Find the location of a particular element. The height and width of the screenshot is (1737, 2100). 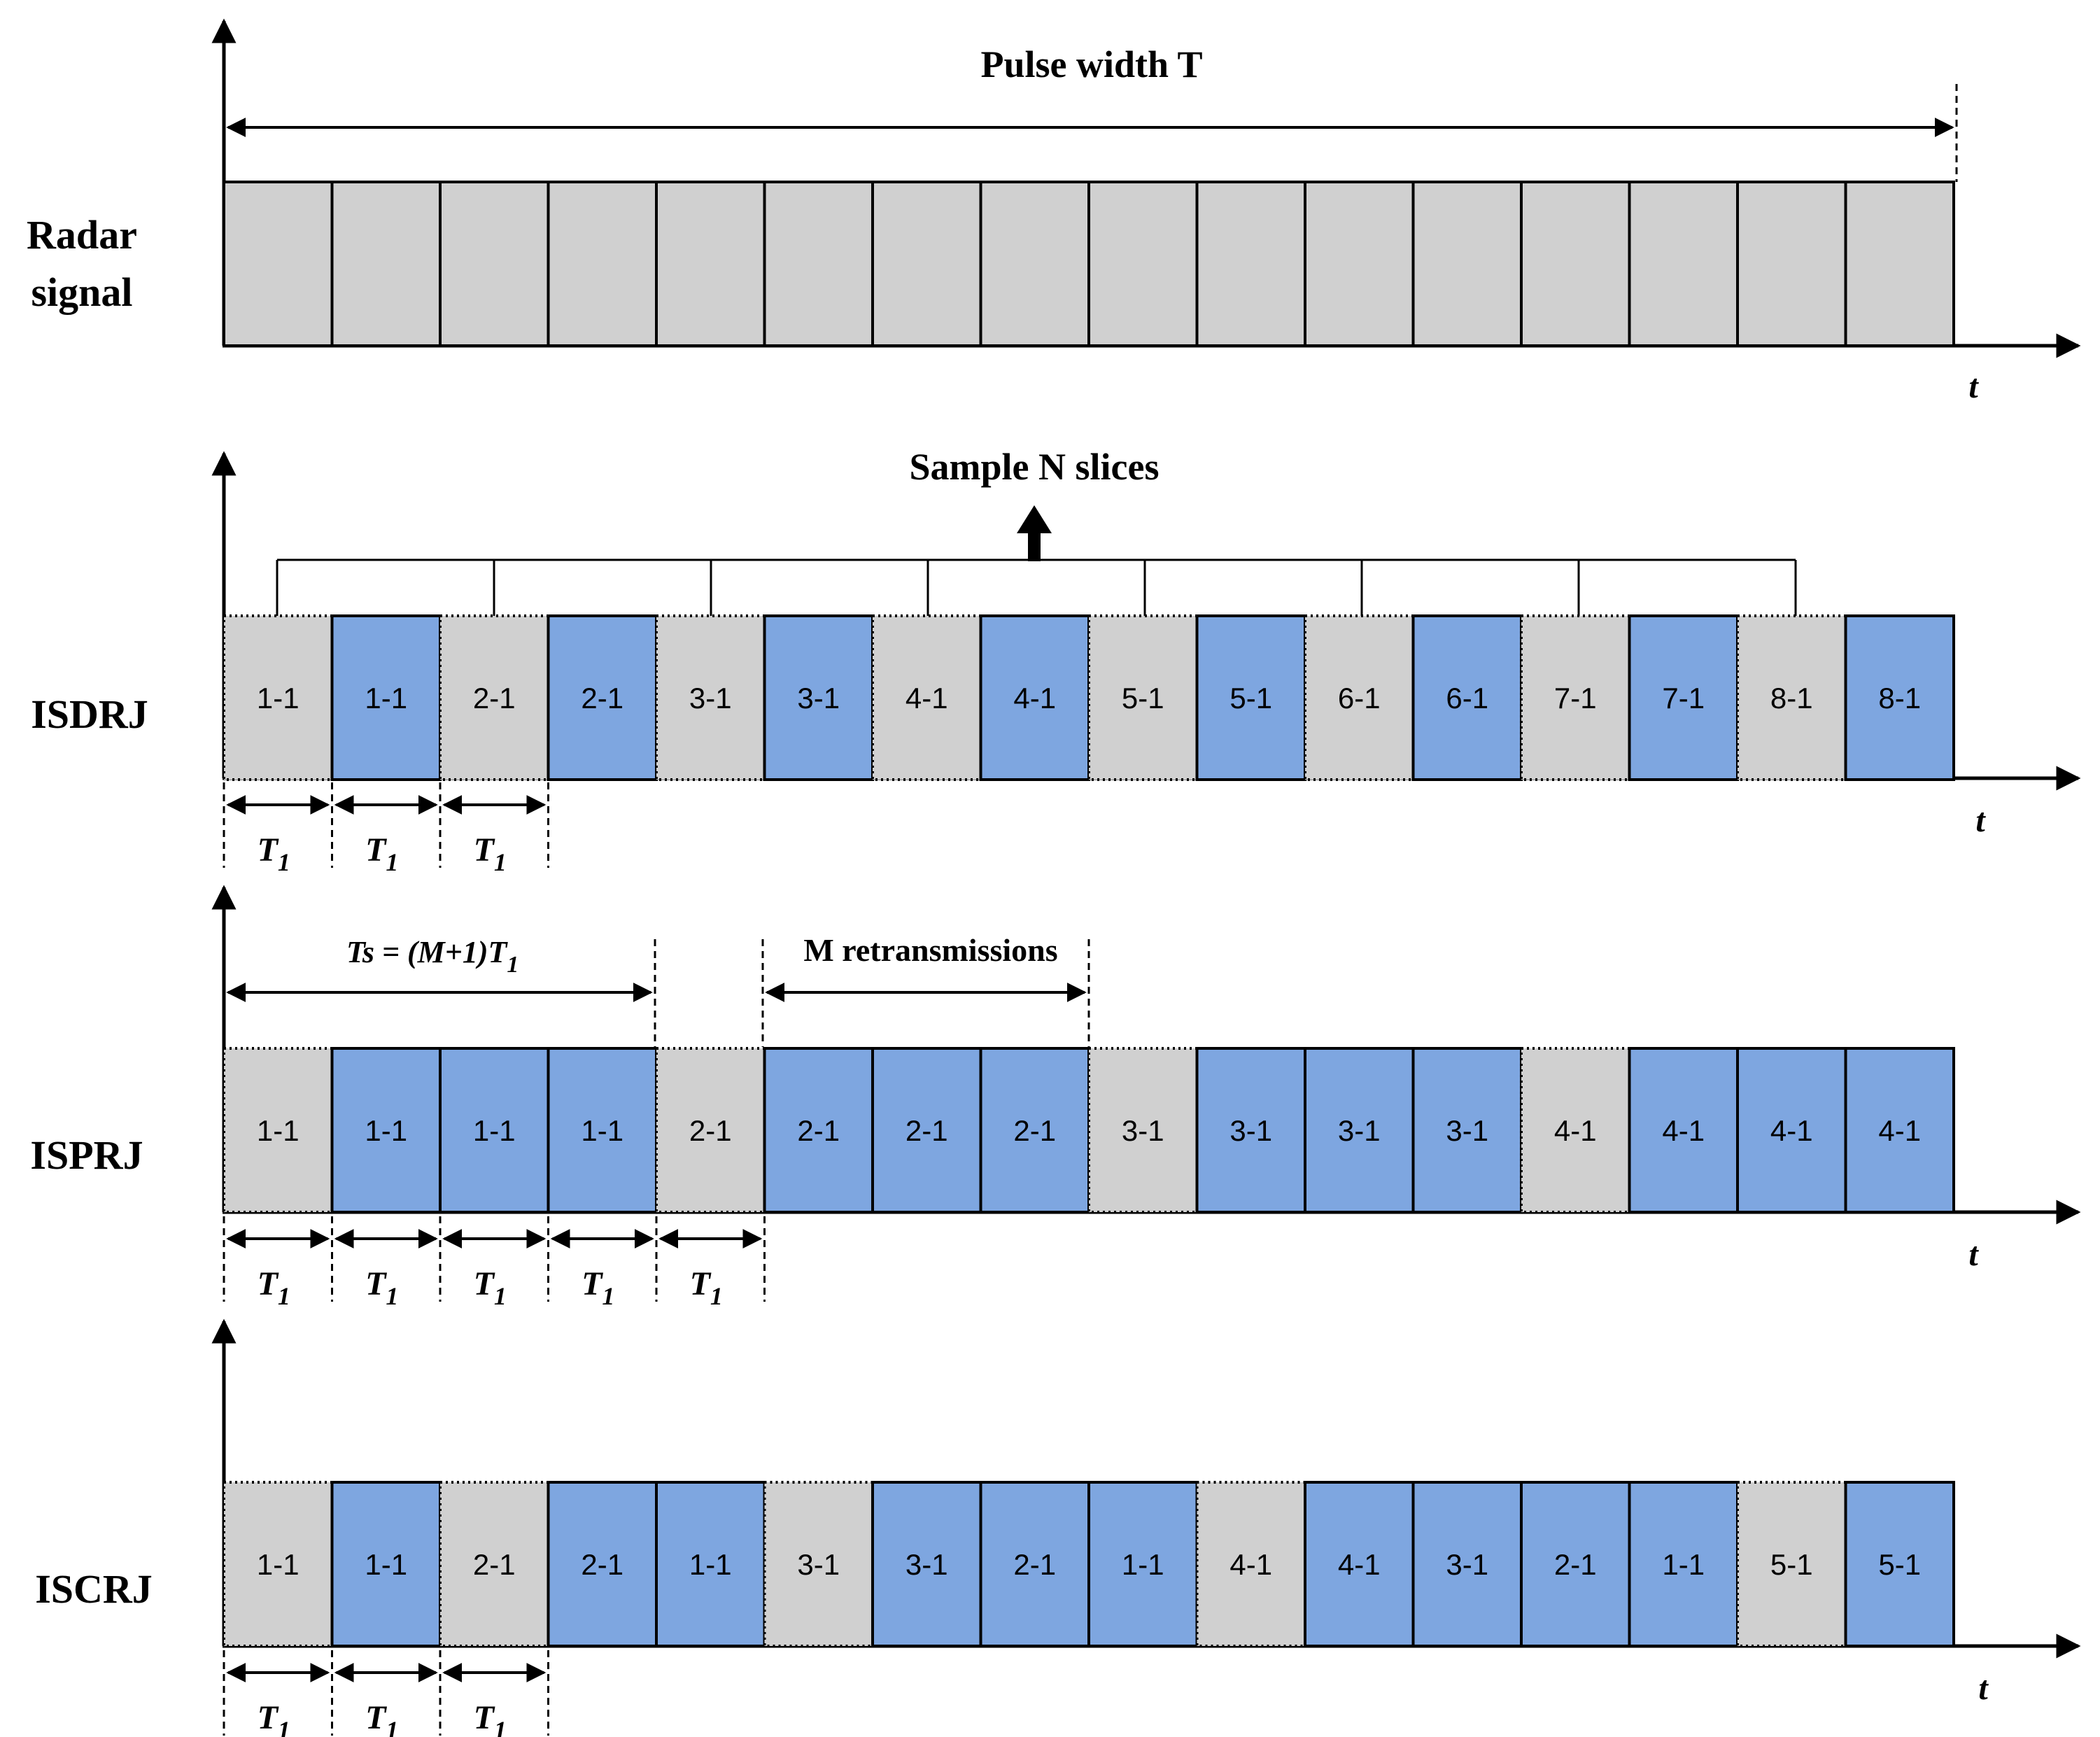

t1-dimensions-isdrj: T1 T1 T1 is located at coordinates (386, 829).